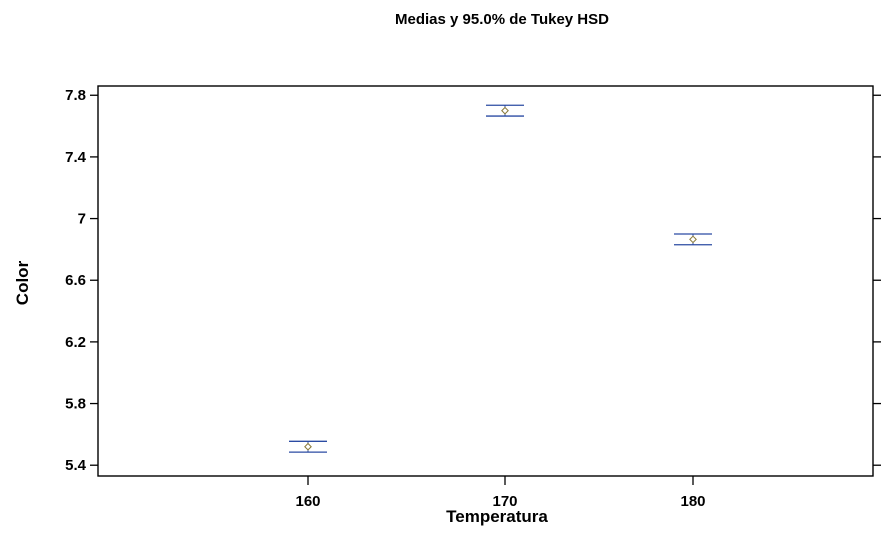  What do you see at coordinates (307, 501) in the screenshot?
I see `x-tick-label: 160` at bounding box center [307, 501].